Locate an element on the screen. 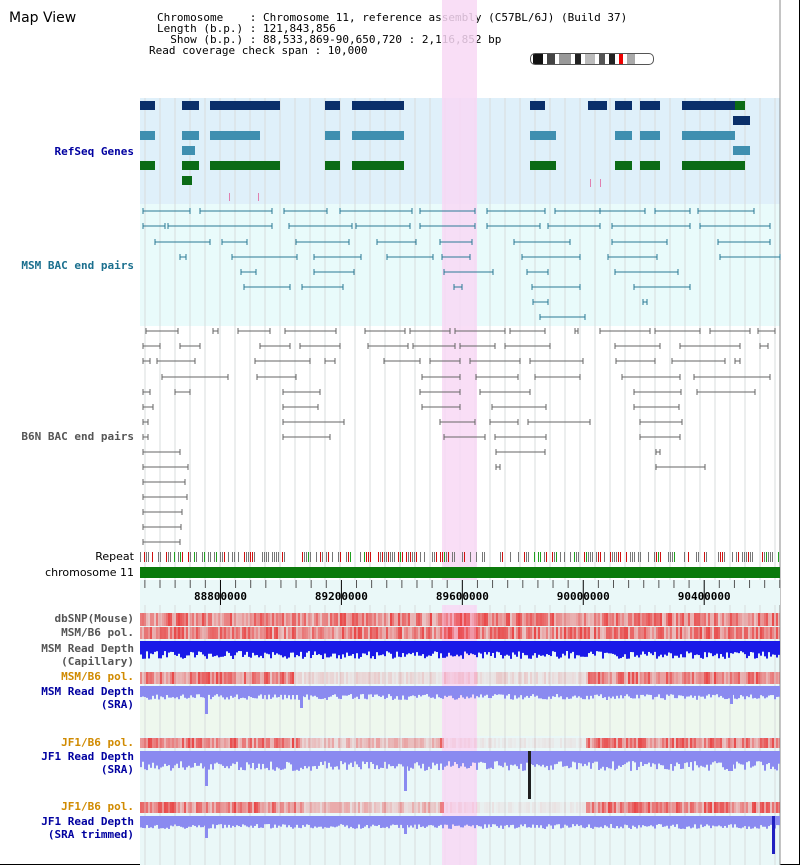  chromosome-ideogram is located at coordinates (592, 59).